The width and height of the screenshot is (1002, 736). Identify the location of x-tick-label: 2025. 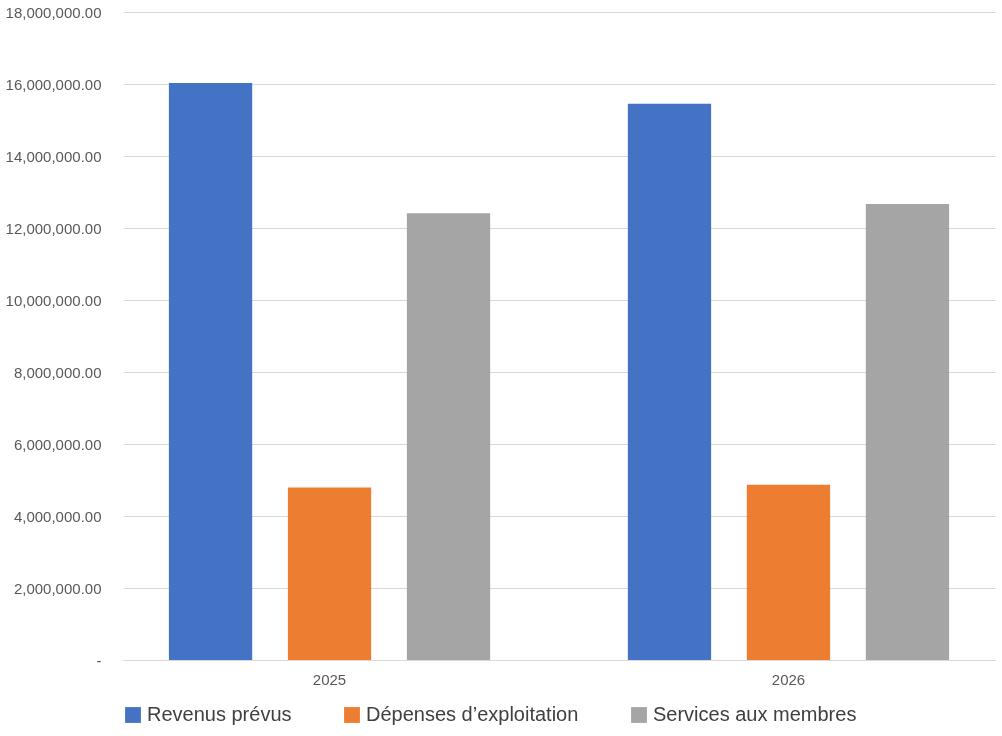
(329, 679).